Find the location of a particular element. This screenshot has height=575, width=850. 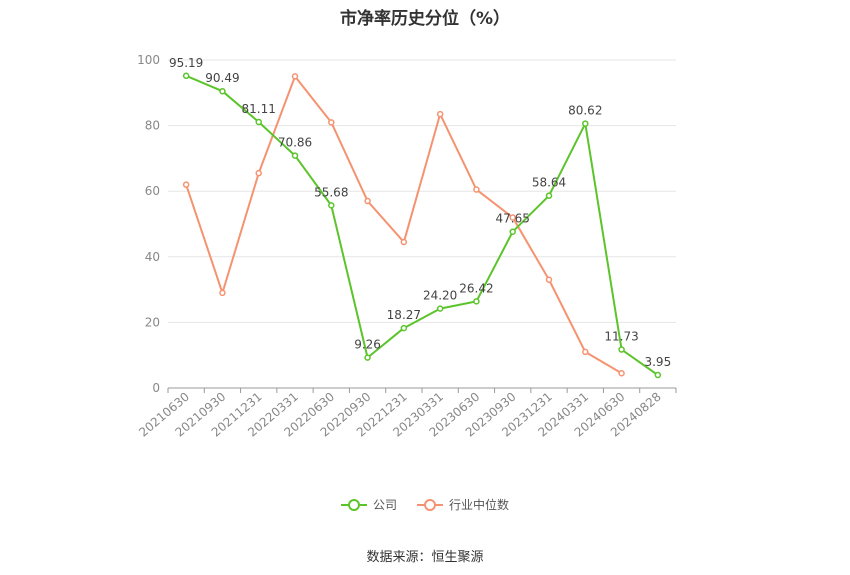

data-label: 18.27 is located at coordinates (404, 315).